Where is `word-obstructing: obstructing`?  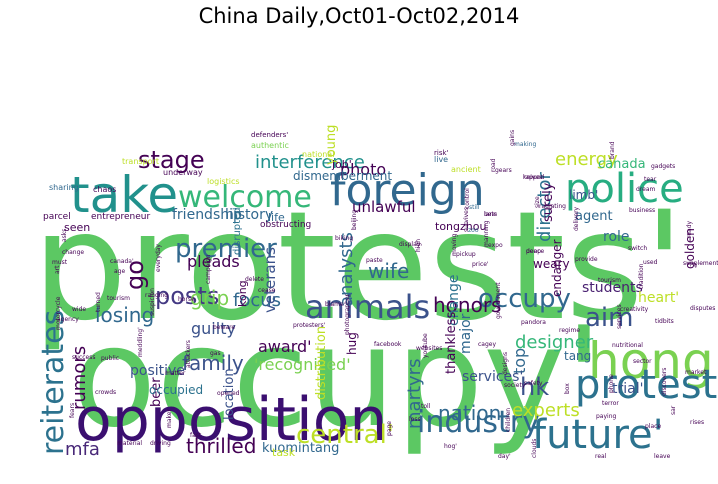 word-obstructing: obstructing is located at coordinates (285, 225).